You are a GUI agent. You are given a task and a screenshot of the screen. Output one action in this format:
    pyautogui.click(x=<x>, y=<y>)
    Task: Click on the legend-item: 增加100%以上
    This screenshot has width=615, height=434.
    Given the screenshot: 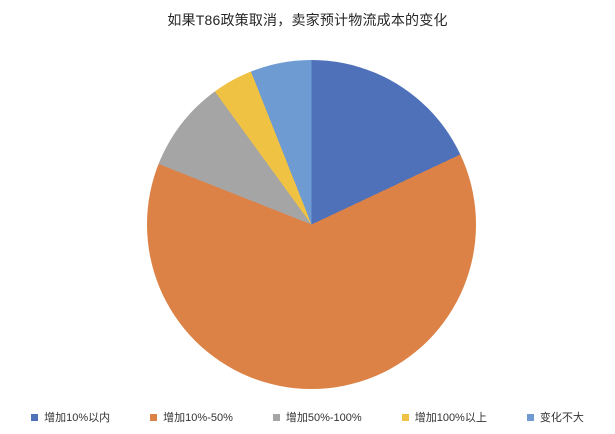 What is the action you would take?
    pyautogui.click(x=444, y=417)
    